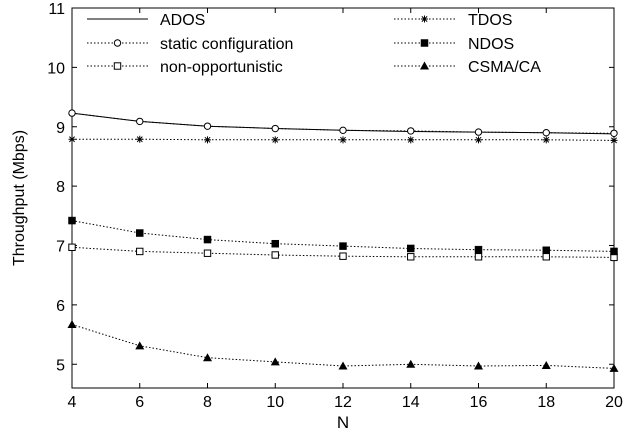 This screenshot has height=434, width=633. Describe the element at coordinates (207, 402) in the screenshot. I see `x-tick-label: 8` at that location.